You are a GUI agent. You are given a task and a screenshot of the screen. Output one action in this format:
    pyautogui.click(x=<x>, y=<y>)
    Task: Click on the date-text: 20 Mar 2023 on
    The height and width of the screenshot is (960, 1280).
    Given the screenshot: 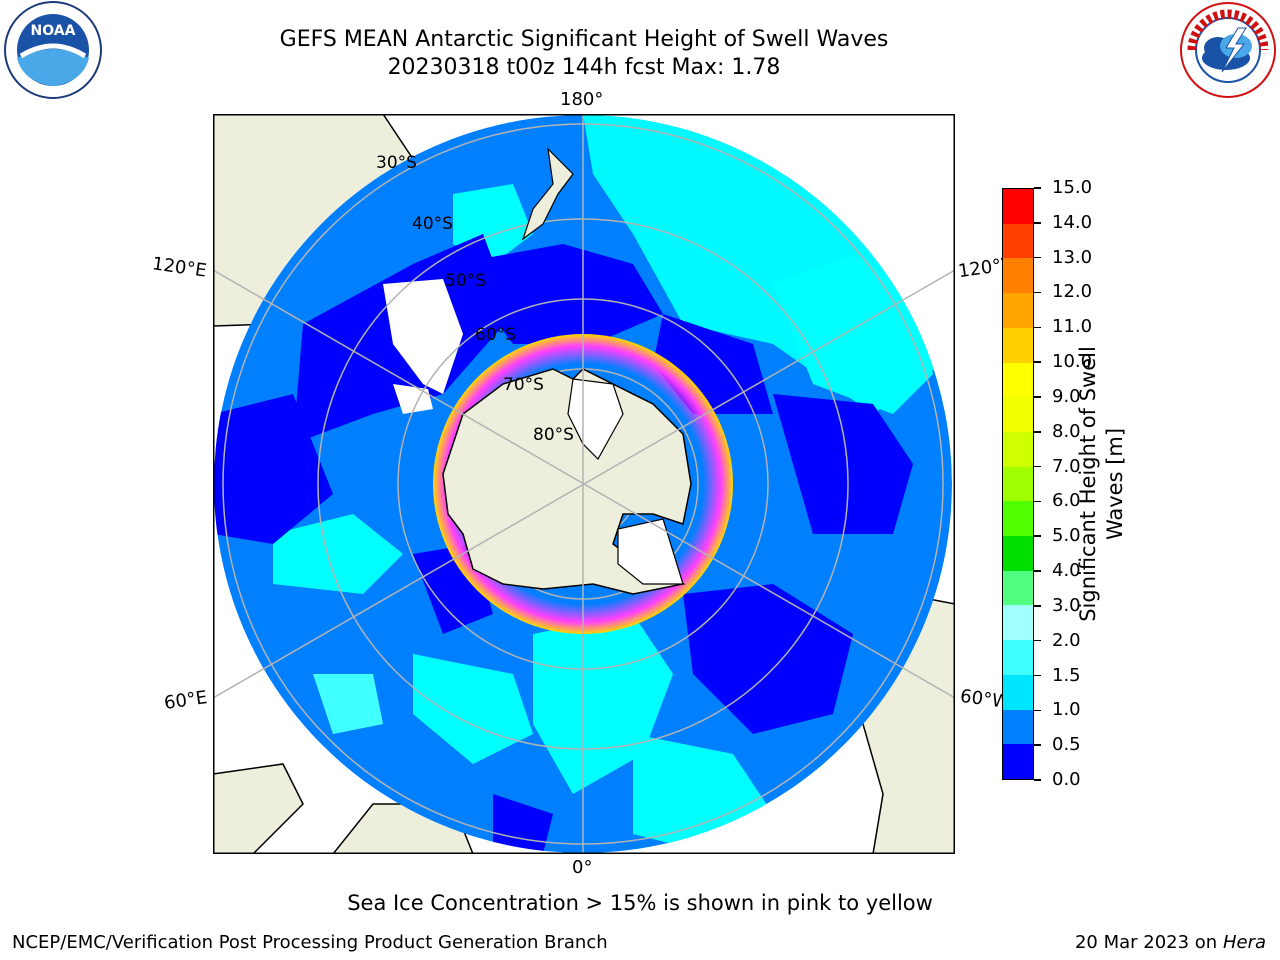 What is the action you would take?
    pyautogui.click(x=1146, y=942)
    